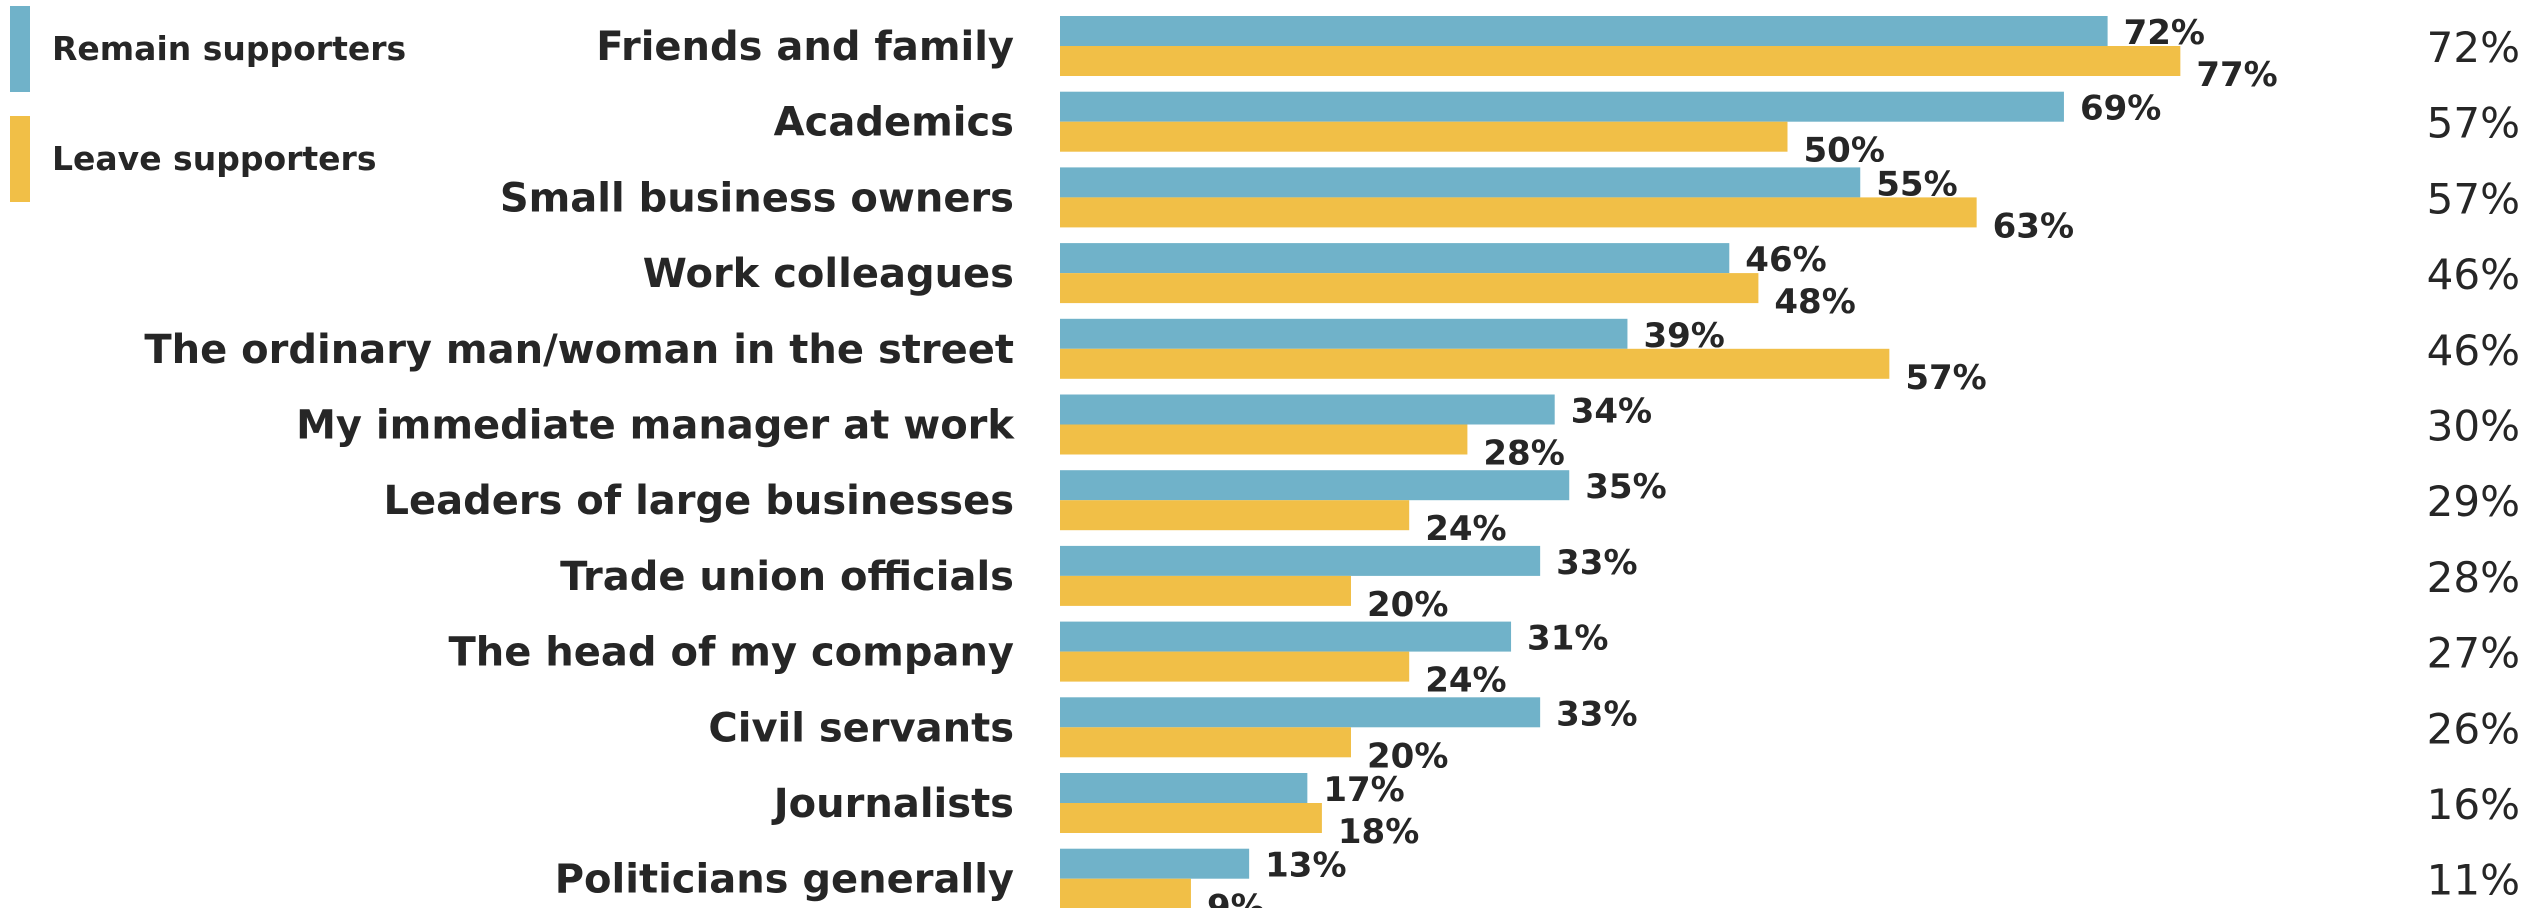  What do you see at coordinates (757, 198) in the screenshot?
I see `category-label: Small business owners` at bounding box center [757, 198].